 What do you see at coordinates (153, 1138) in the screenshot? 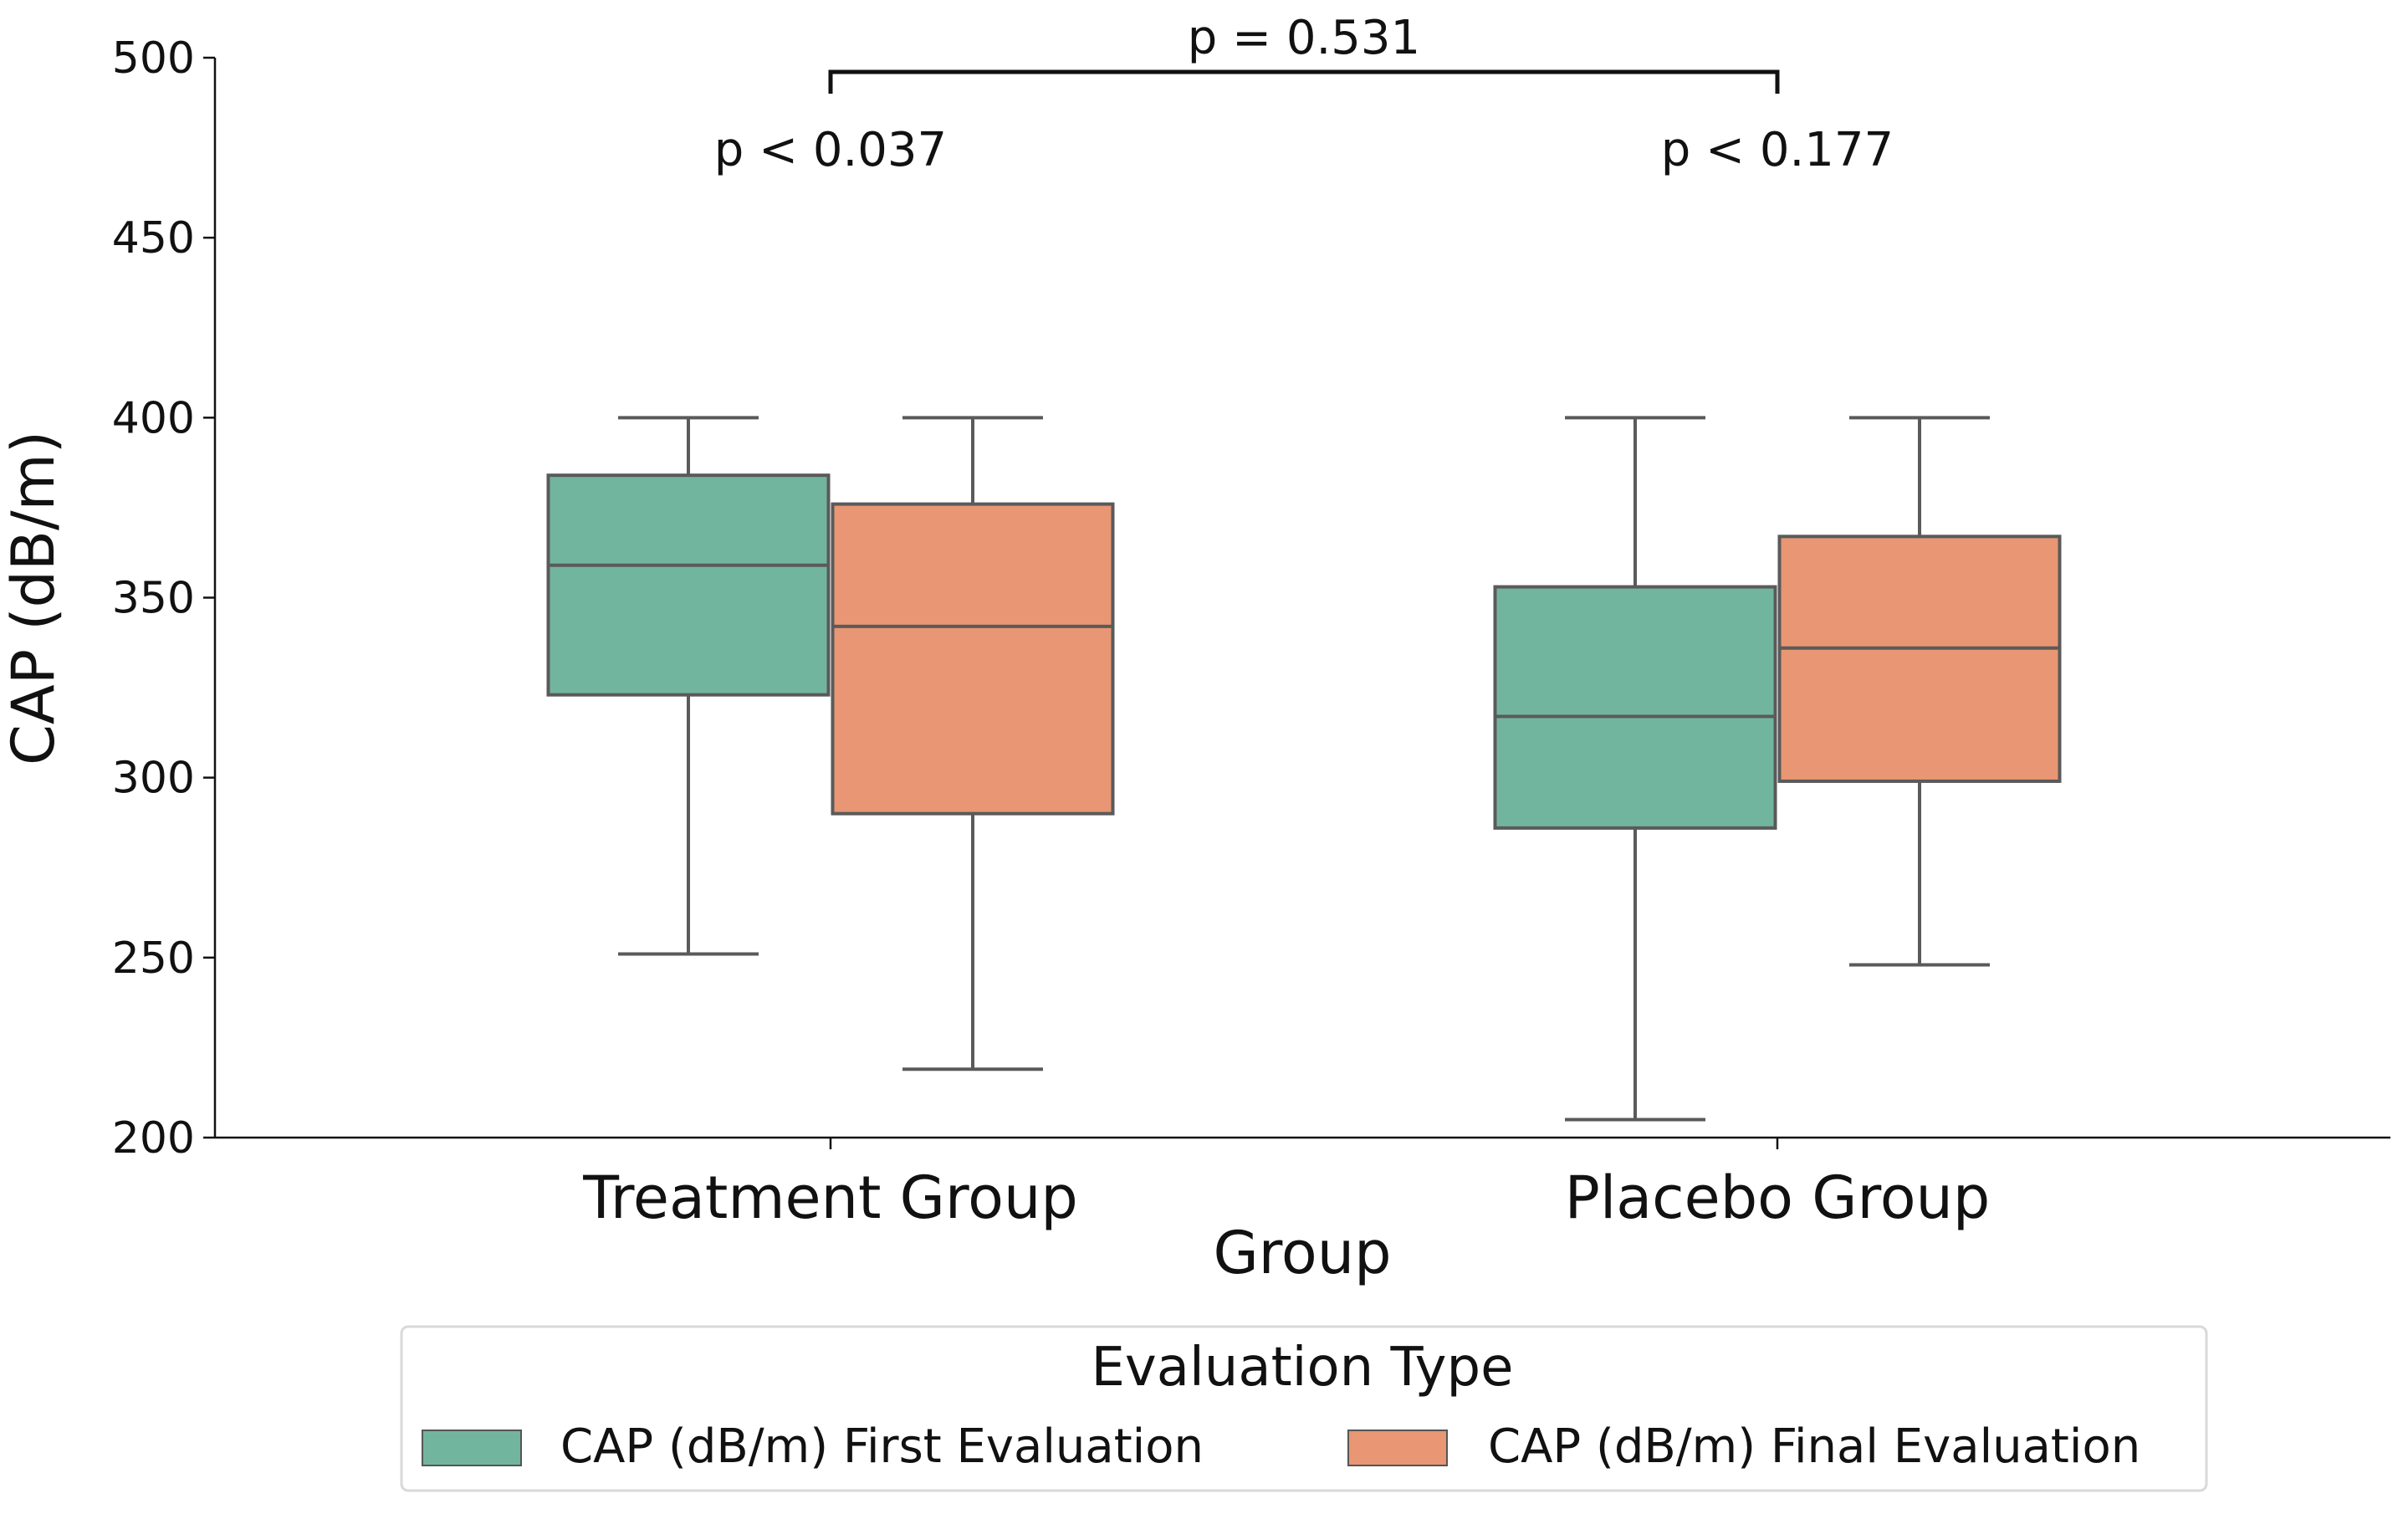
I see `y-tick-label: 200` at bounding box center [153, 1138].